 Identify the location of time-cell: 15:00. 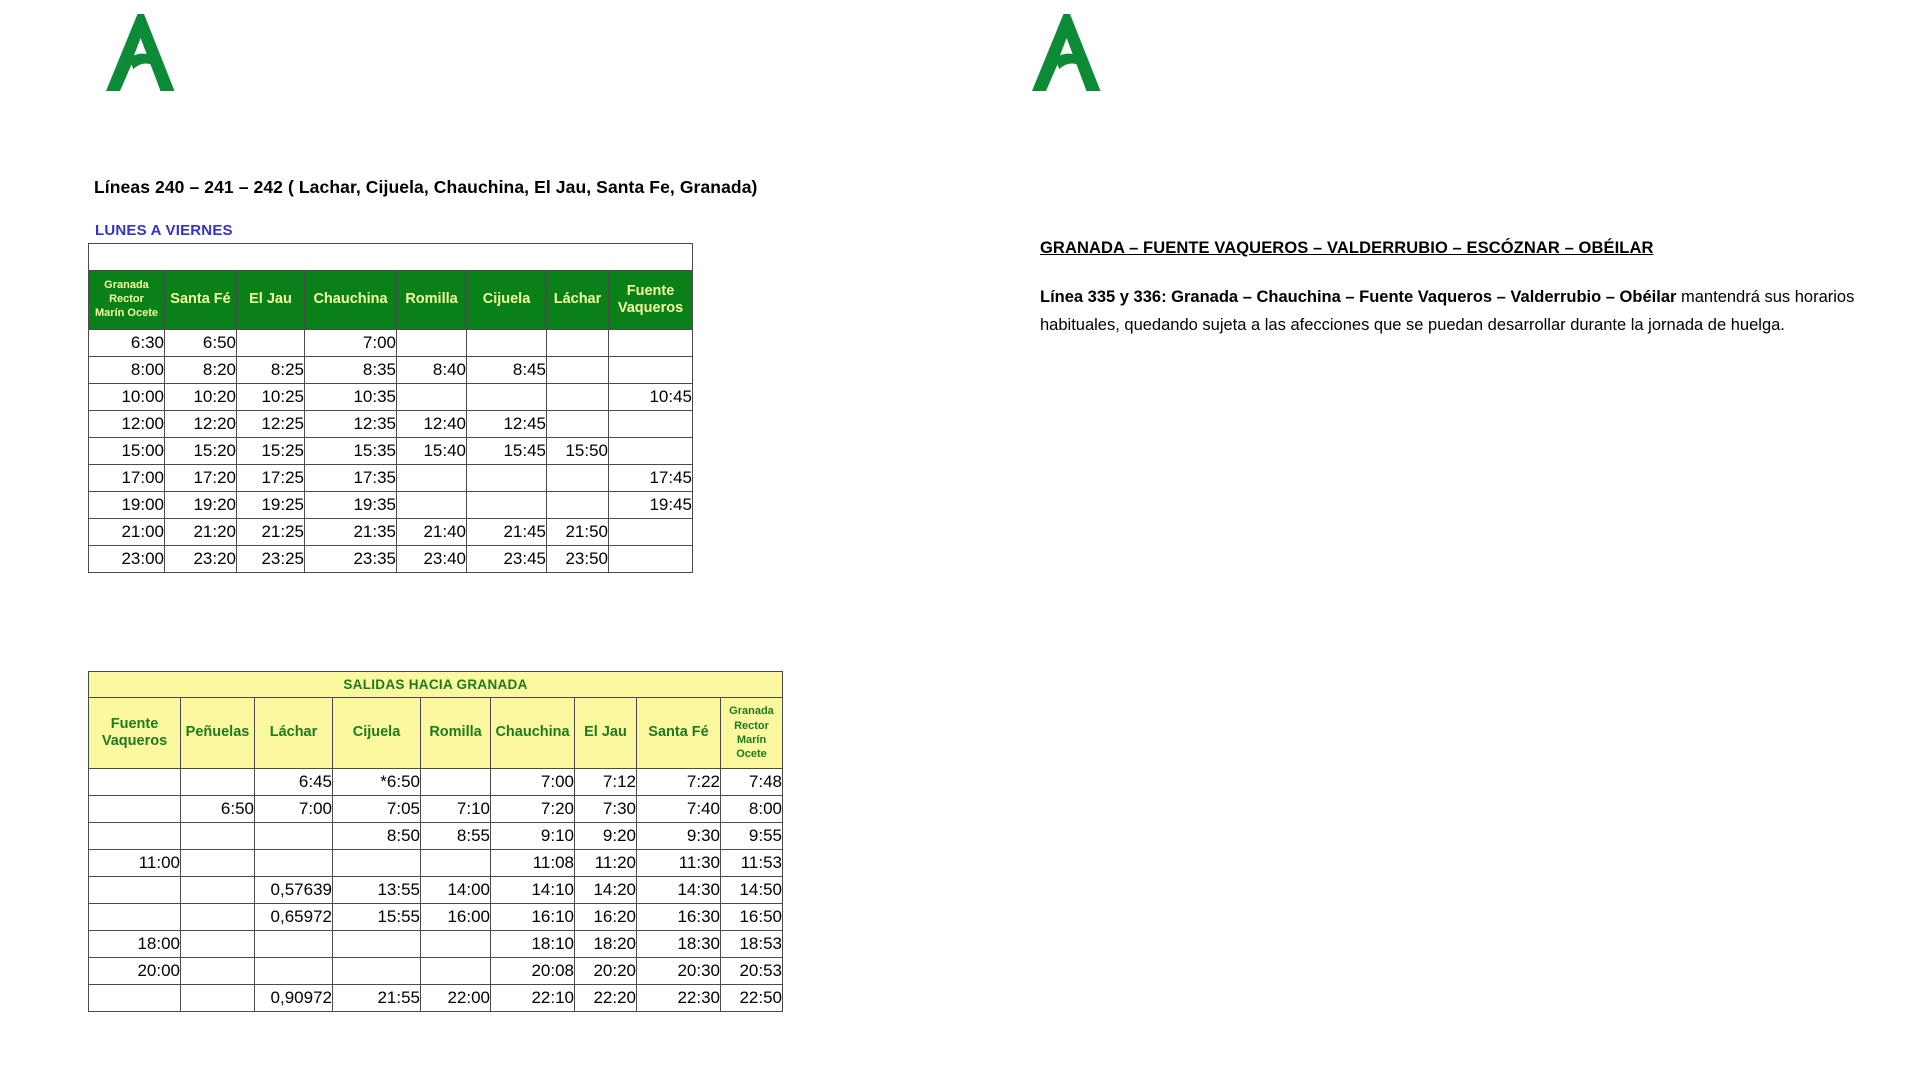
(126, 451).